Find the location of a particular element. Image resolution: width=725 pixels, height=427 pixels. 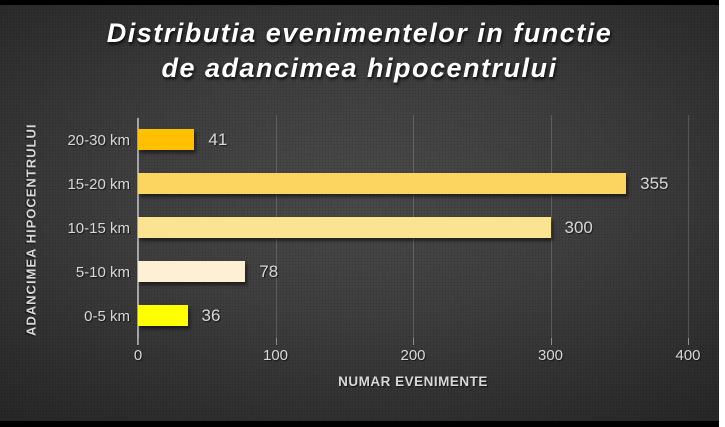

bar-10-15-km is located at coordinates (344, 227).